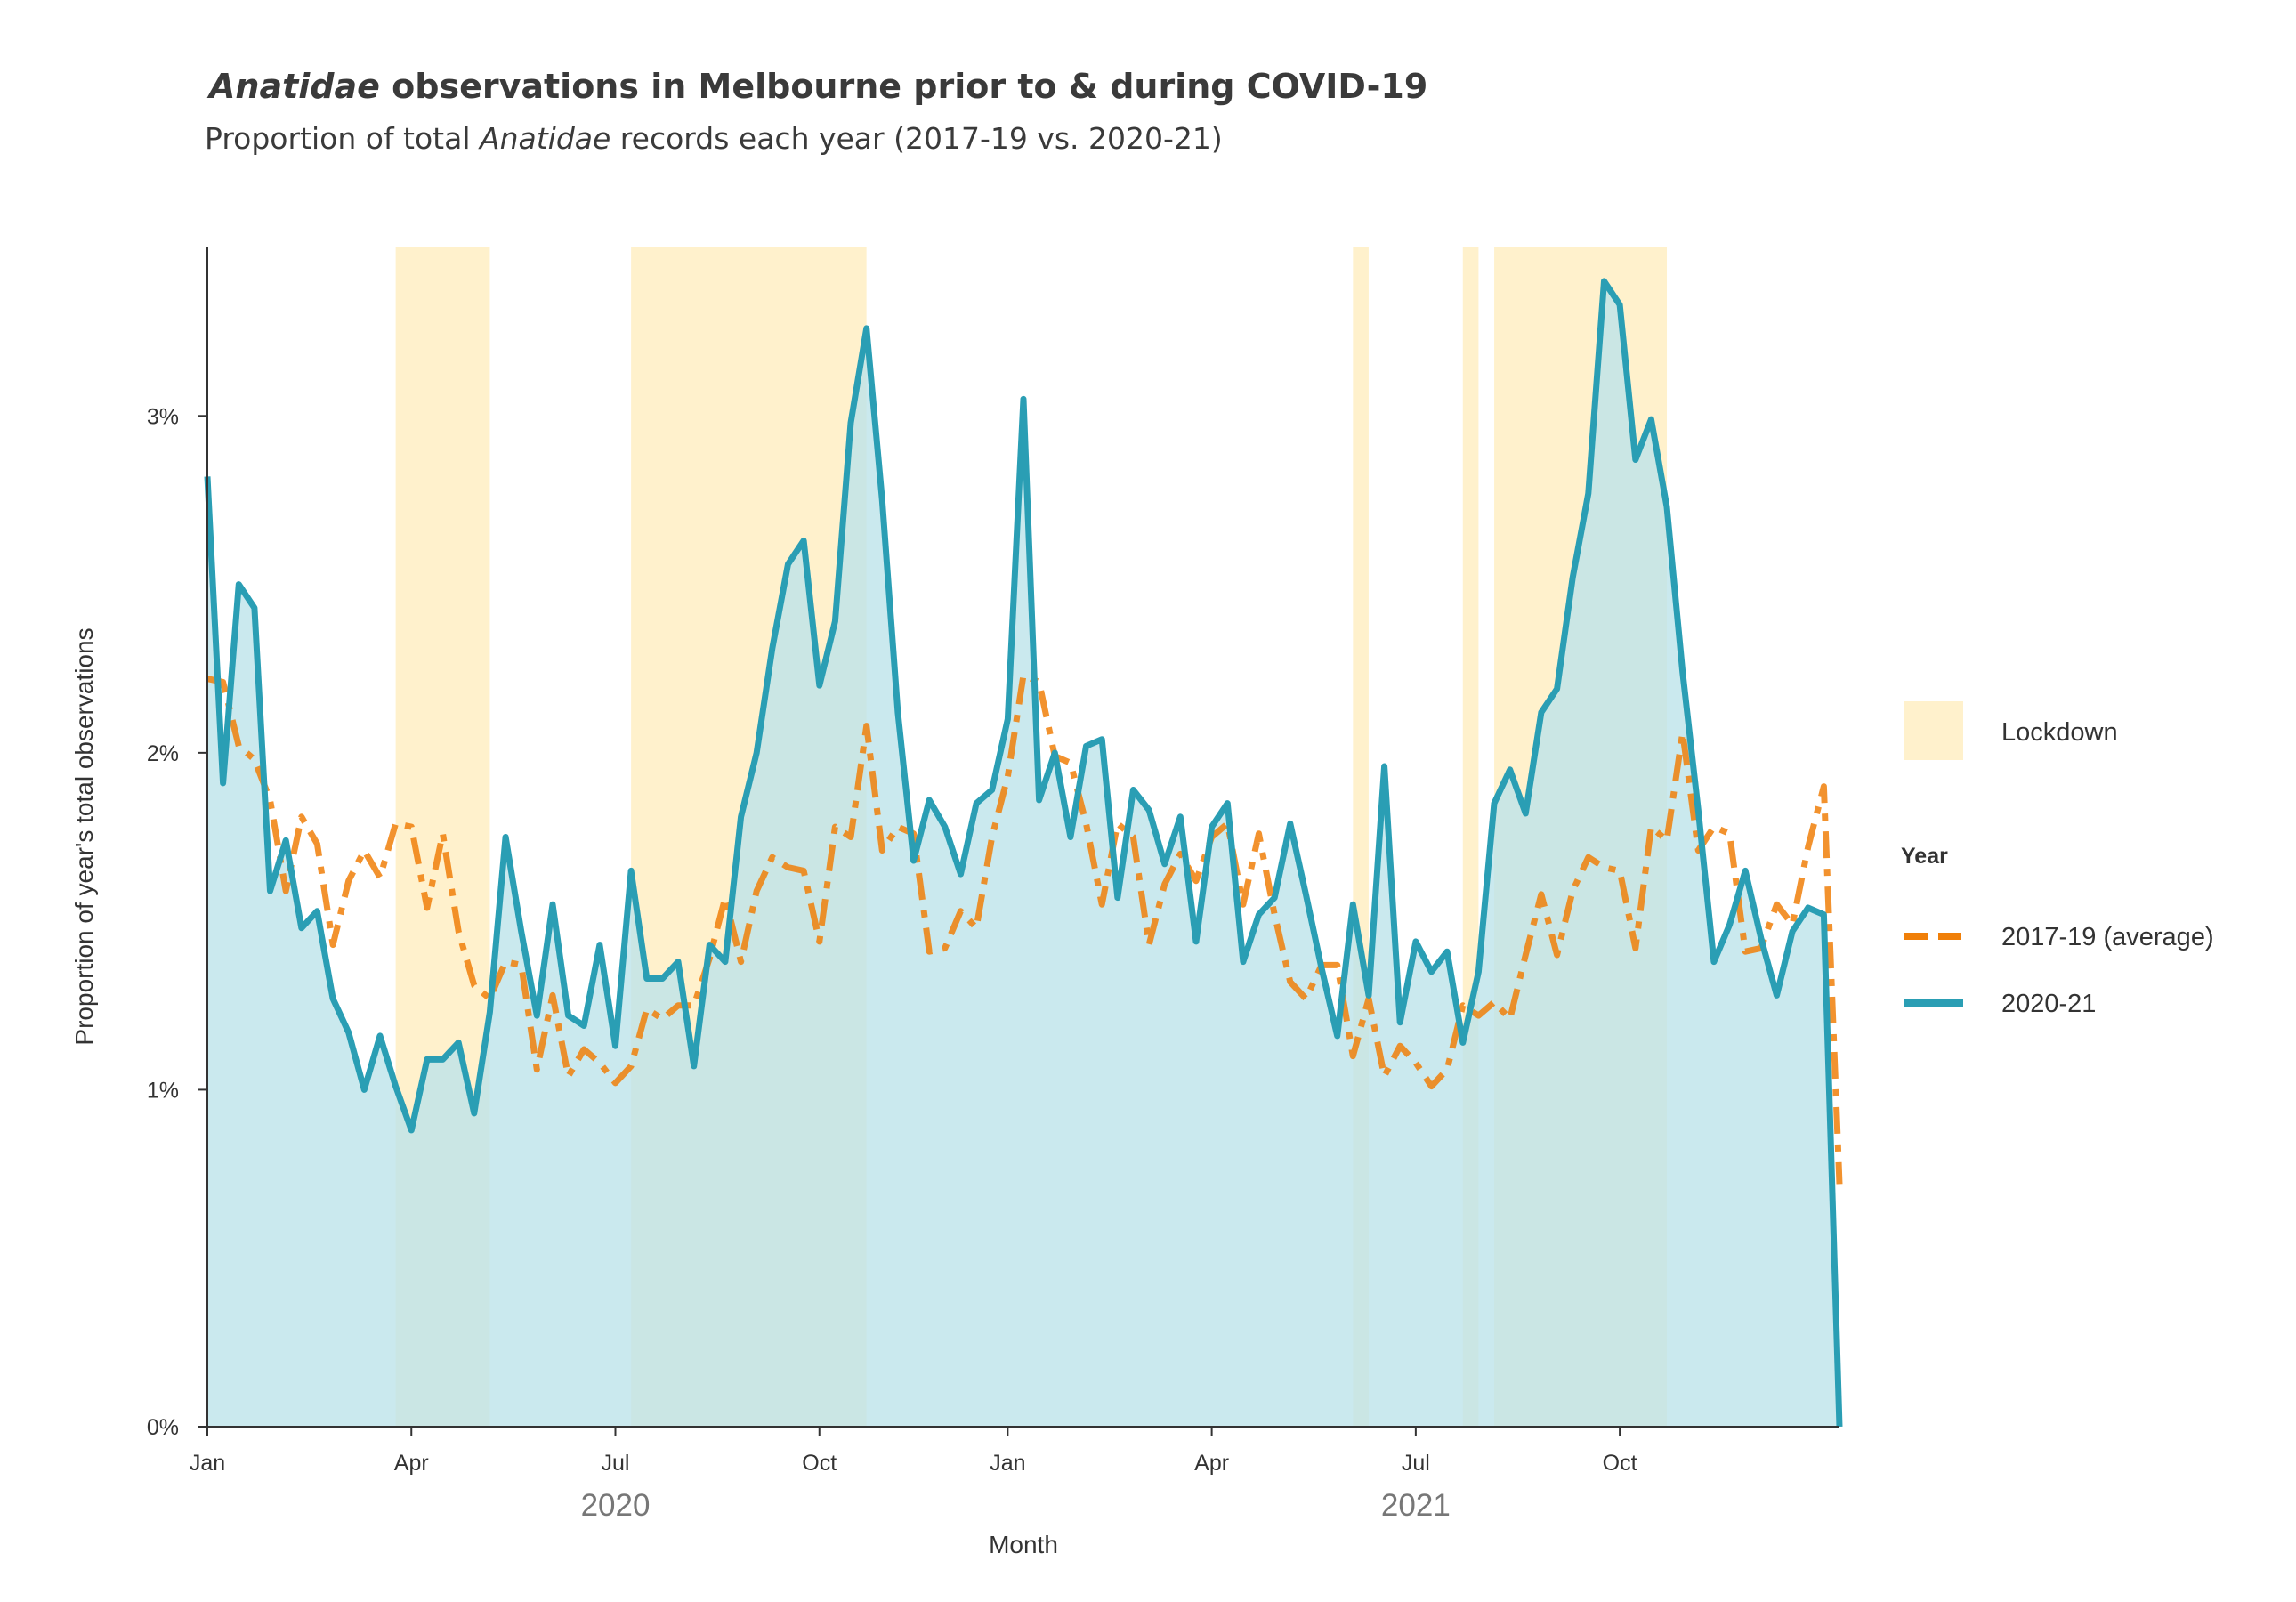 Image resolution: width=2296 pixels, height=1602 pixels. What do you see at coordinates (342, 139) in the screenshot?
I see `chart-subtitle-part1: Proportion of total` at bounding box center [342, 139].